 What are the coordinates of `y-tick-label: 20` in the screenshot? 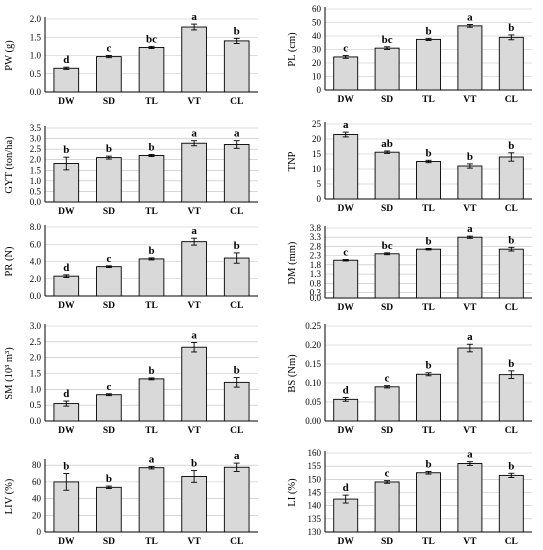 It's located at (317, 139).